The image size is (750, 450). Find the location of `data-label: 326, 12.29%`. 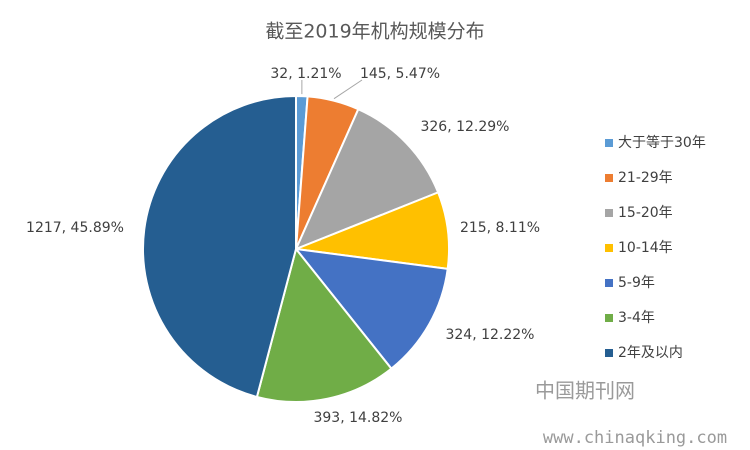

data-label: 326, 12.29% is located at coordinates (464, 127).